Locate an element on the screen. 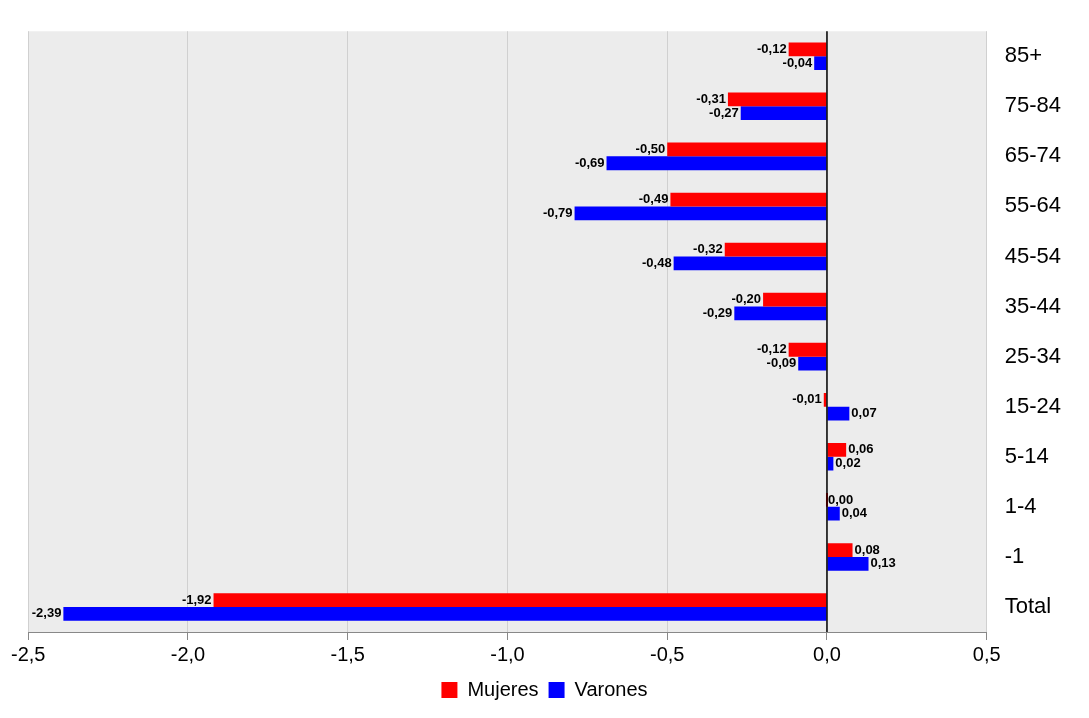 Image resolution: width=1089 pixels, height=718 pixels. x-tick-label: -2,5 is located at coordinates (28, 653).